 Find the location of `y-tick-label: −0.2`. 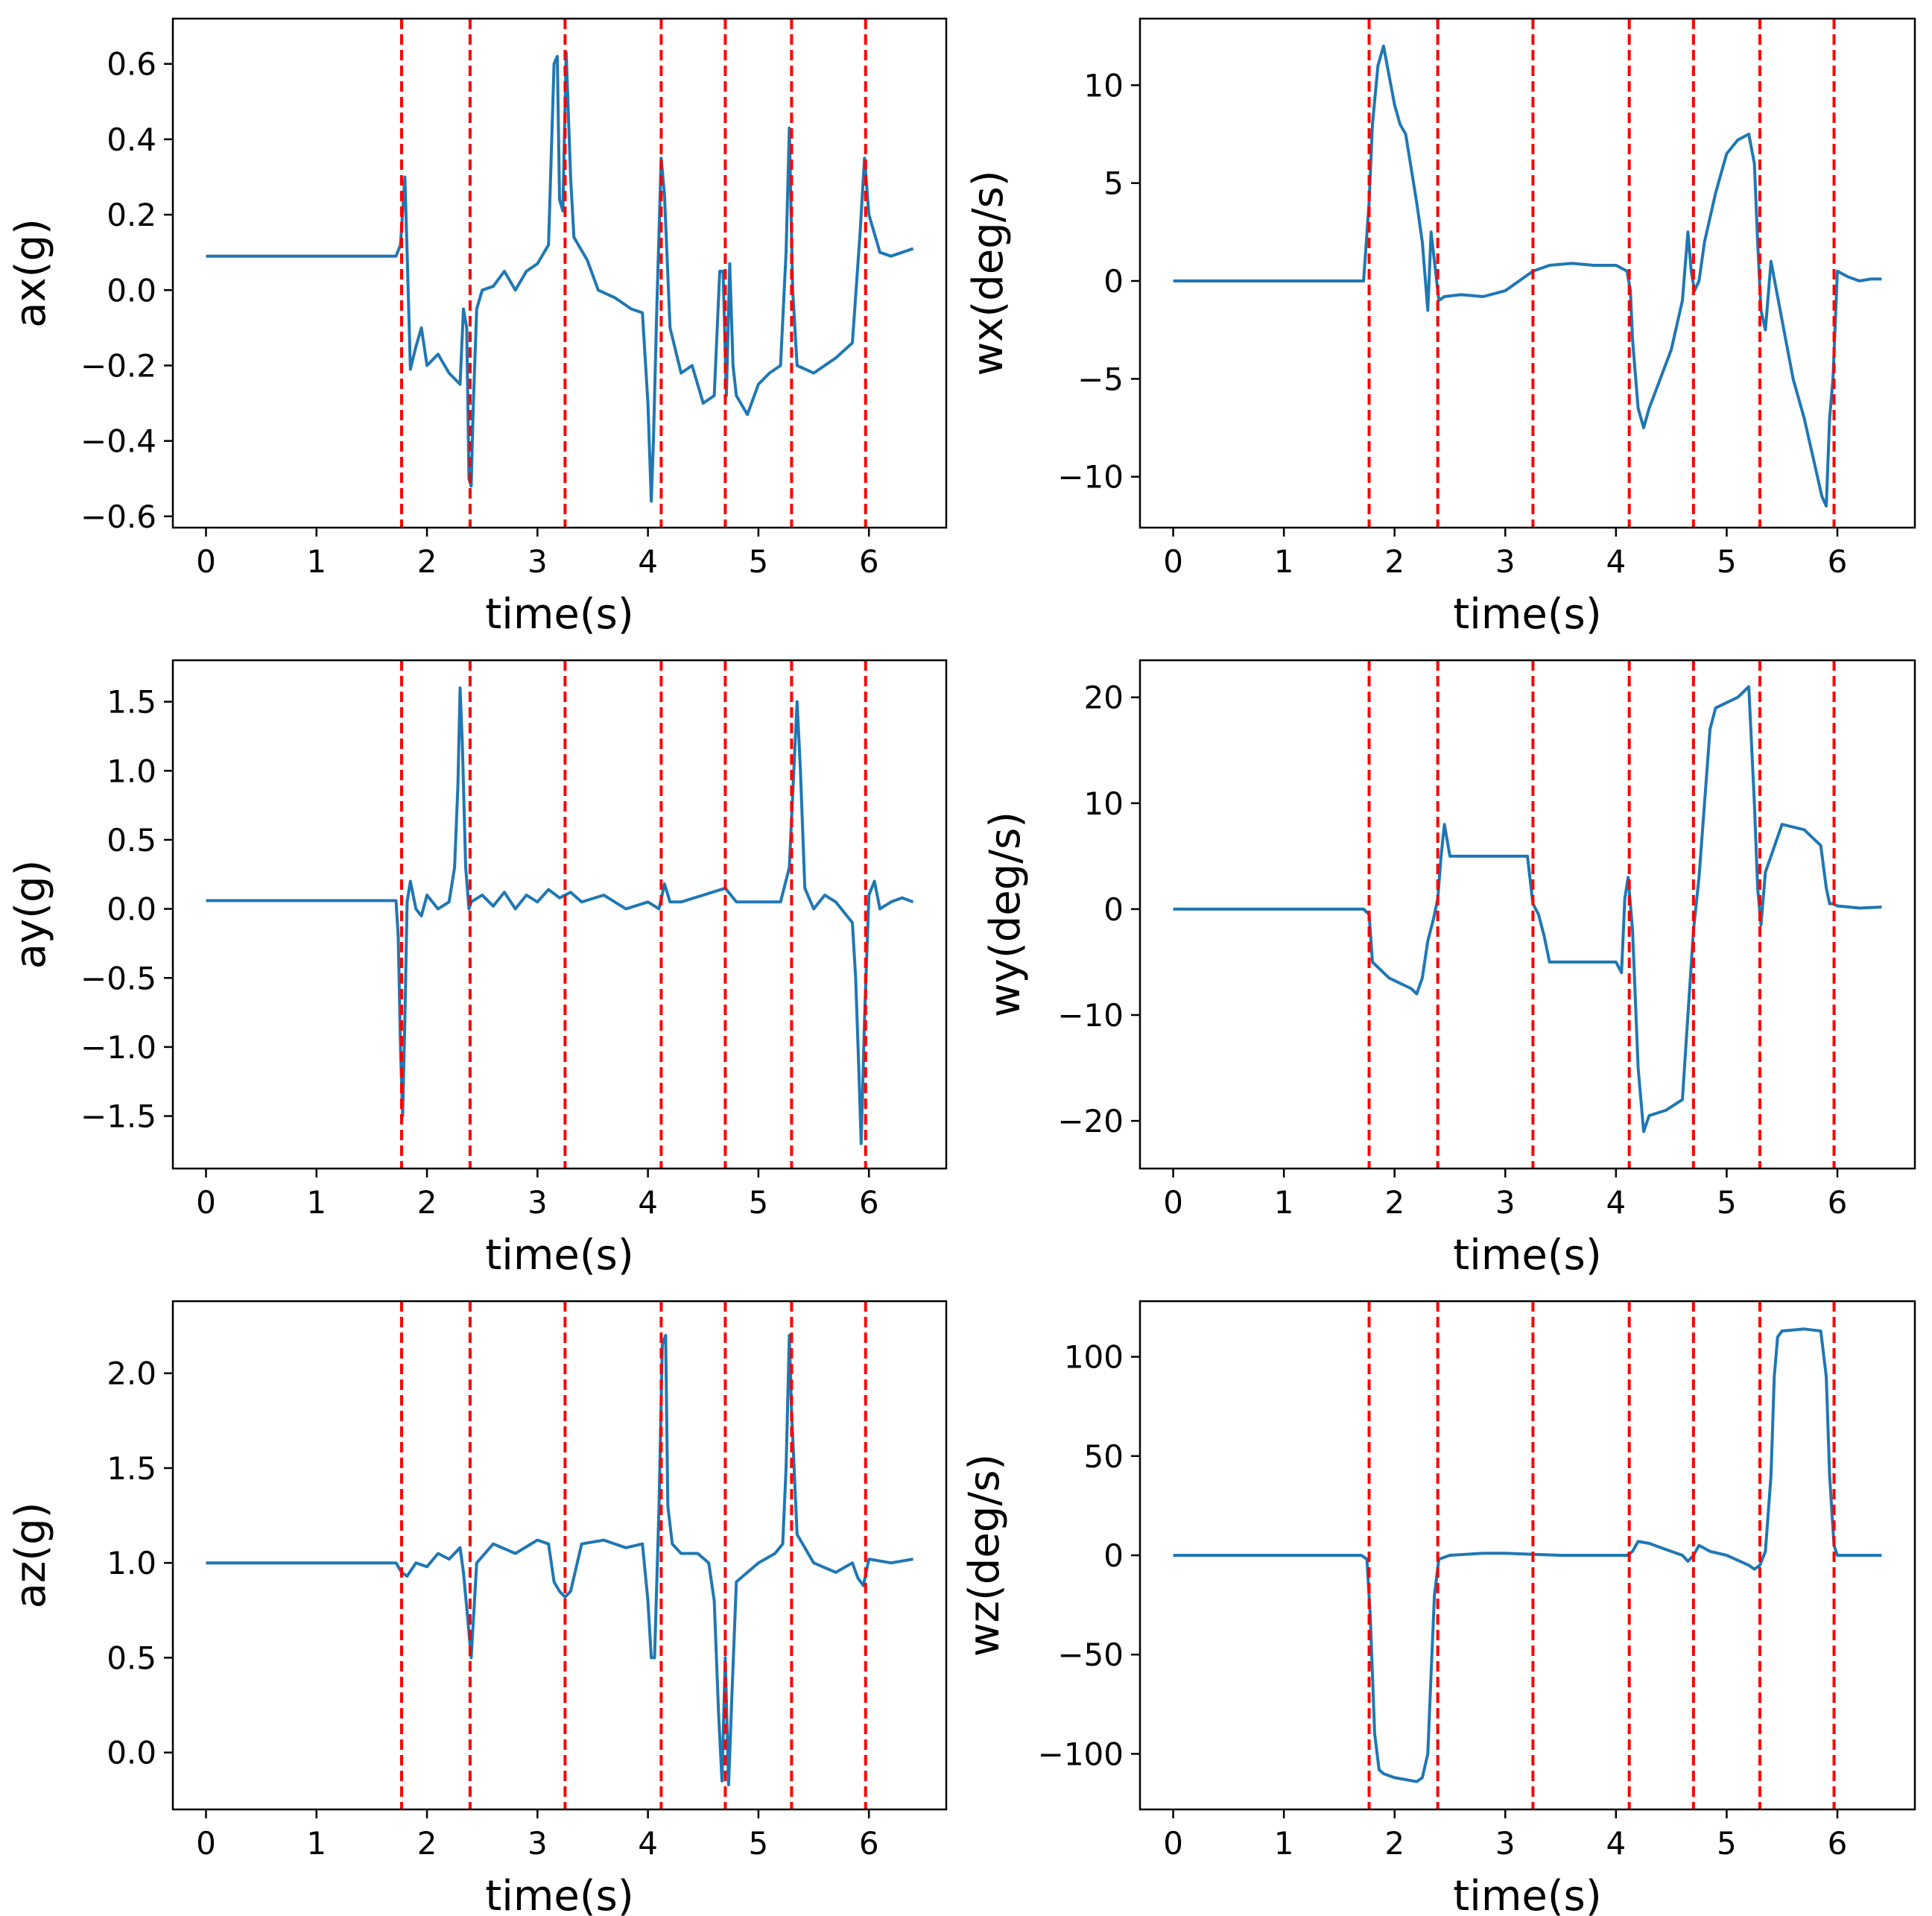

y-tick-label: −0.2 is located at coordinates (118, 365).